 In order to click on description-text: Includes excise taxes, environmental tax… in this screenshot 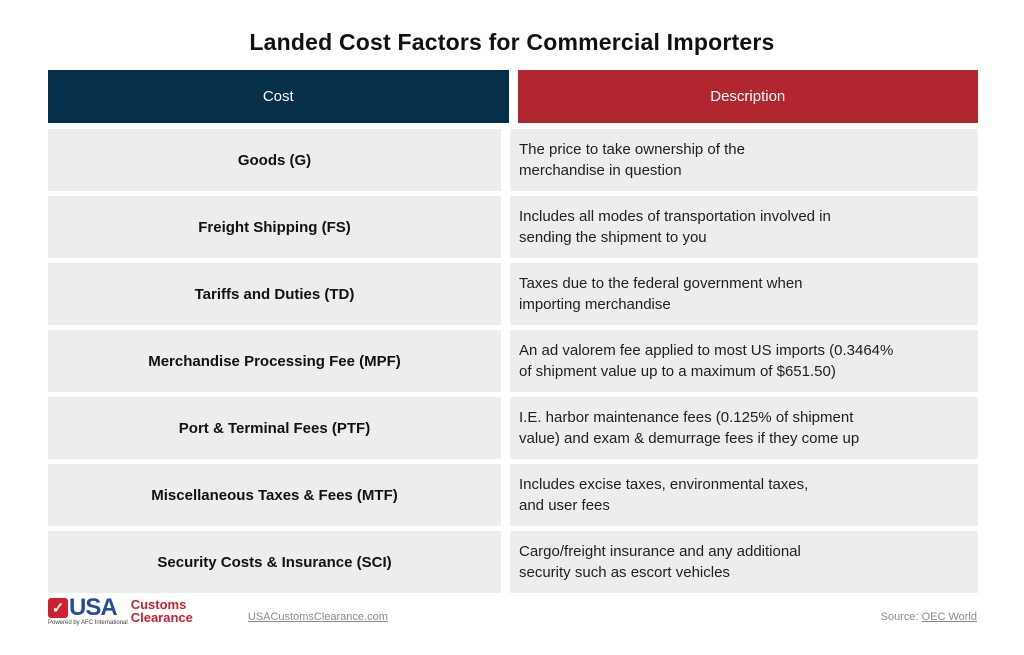, I will do `click(664, 495)`.